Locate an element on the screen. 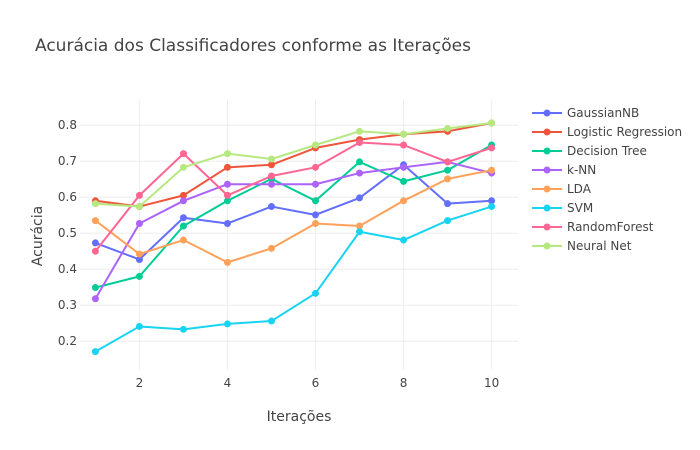 The image size is (700, 450). legend-item: Logistic Regression is located at coordinates (607, 132).